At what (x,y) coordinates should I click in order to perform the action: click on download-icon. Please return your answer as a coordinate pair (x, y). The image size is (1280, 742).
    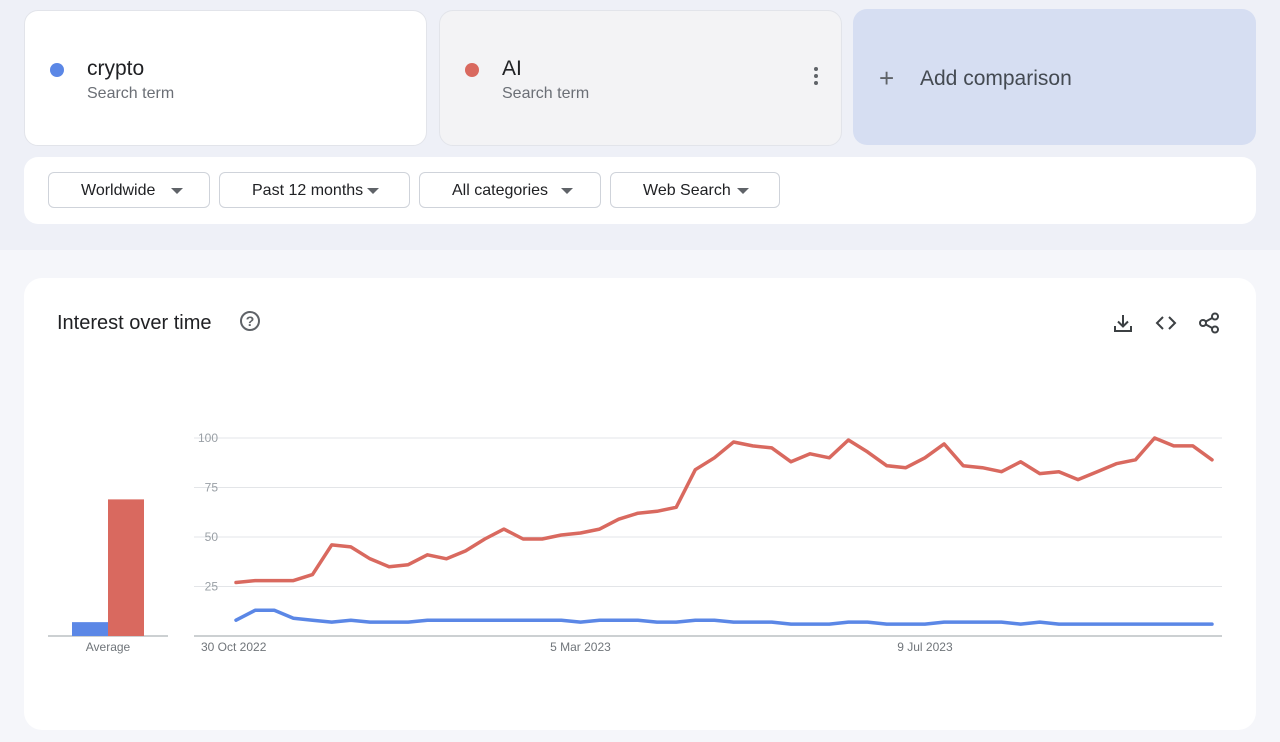
    Looking at the image, I should click on (1123, 323).